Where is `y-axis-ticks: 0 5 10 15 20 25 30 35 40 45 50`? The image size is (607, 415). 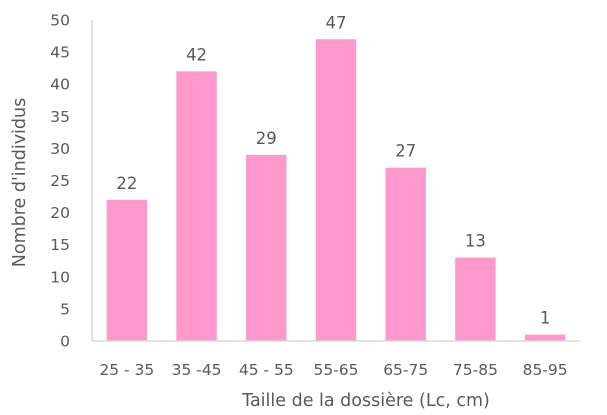
y-axis-ticks: 0 5 10 15 20 25 30 35 40 45 50 is located at coordinates (60, 181).